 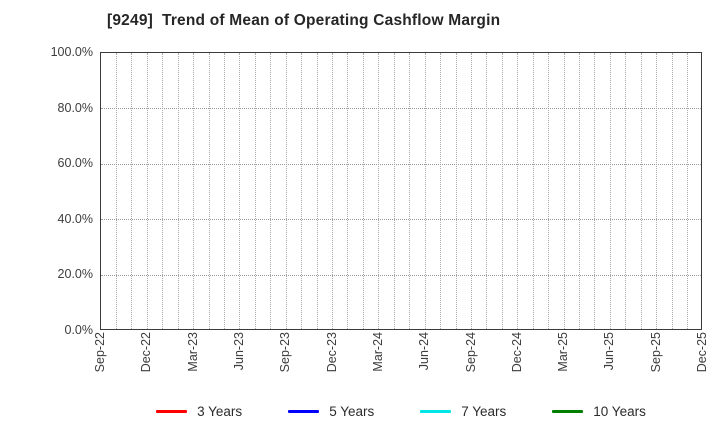 I want to click on x-tick-label: Dec-22, so click(x=146, y=352).